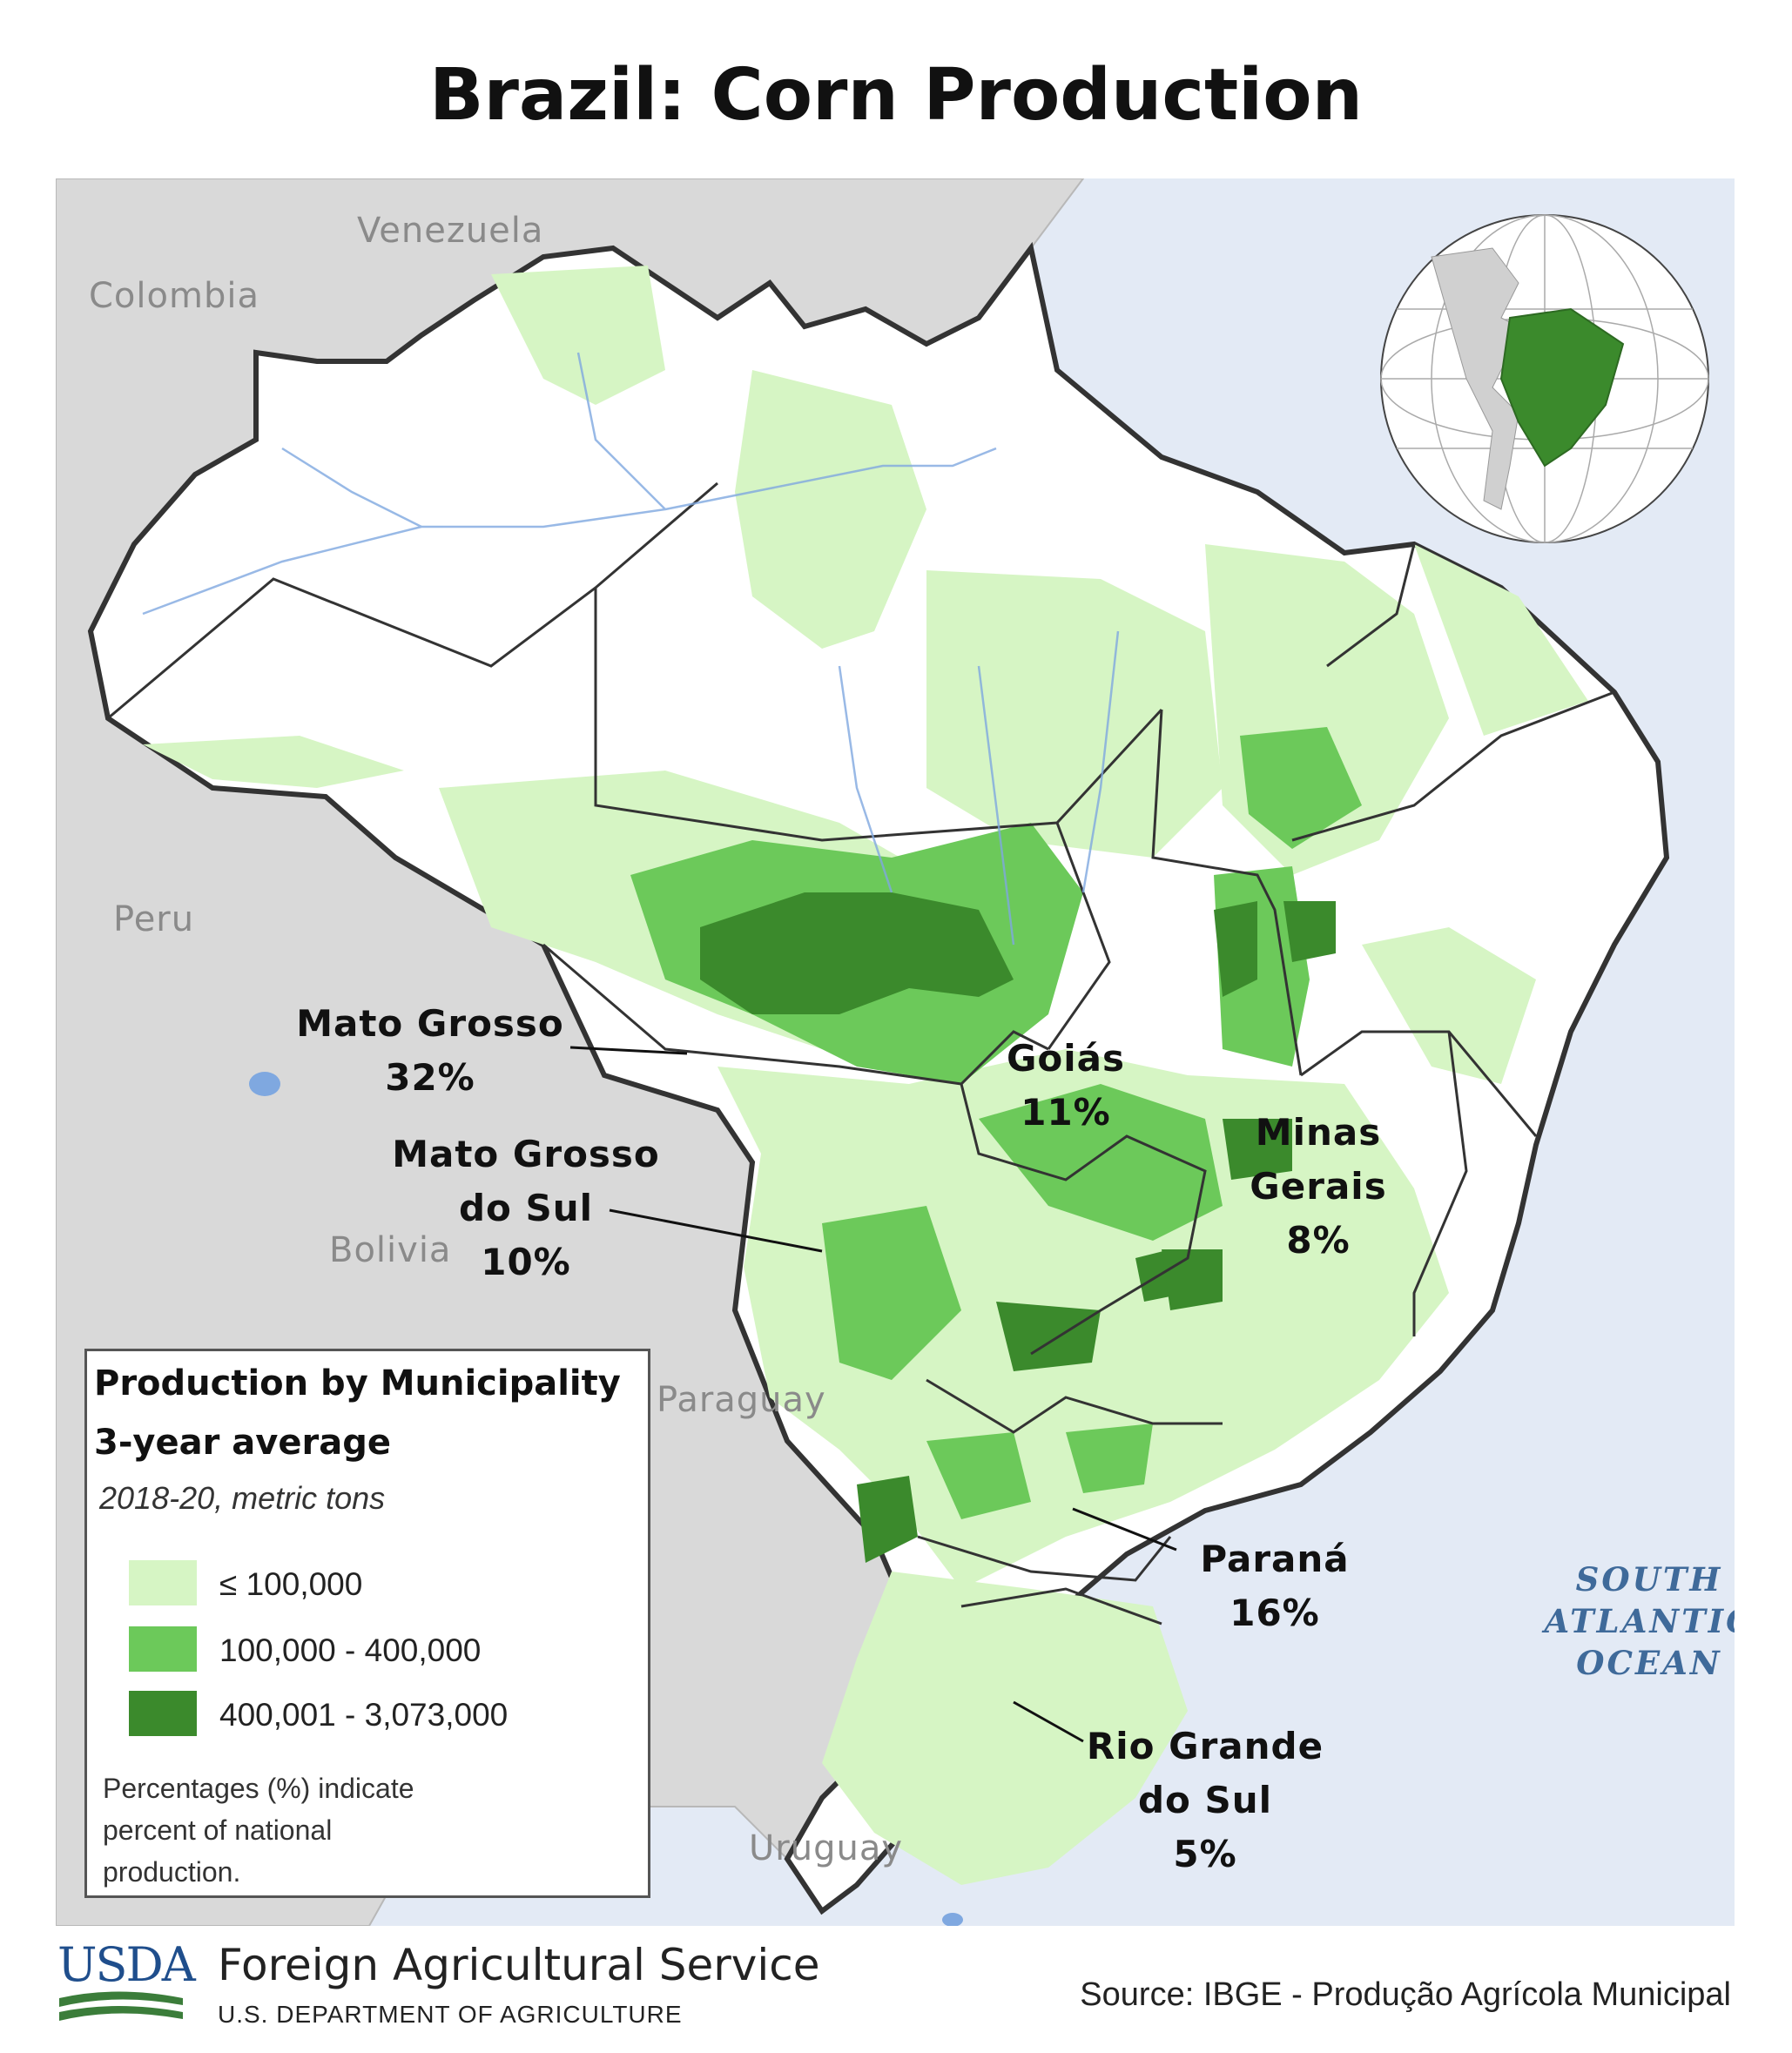 The width and height of the screenshot is (1792, 2053). What do you see at coordinates (242, 1443) in the screenshot?
I see `legend-title-line2: 3-year average` at bounding box center [242, 1443].